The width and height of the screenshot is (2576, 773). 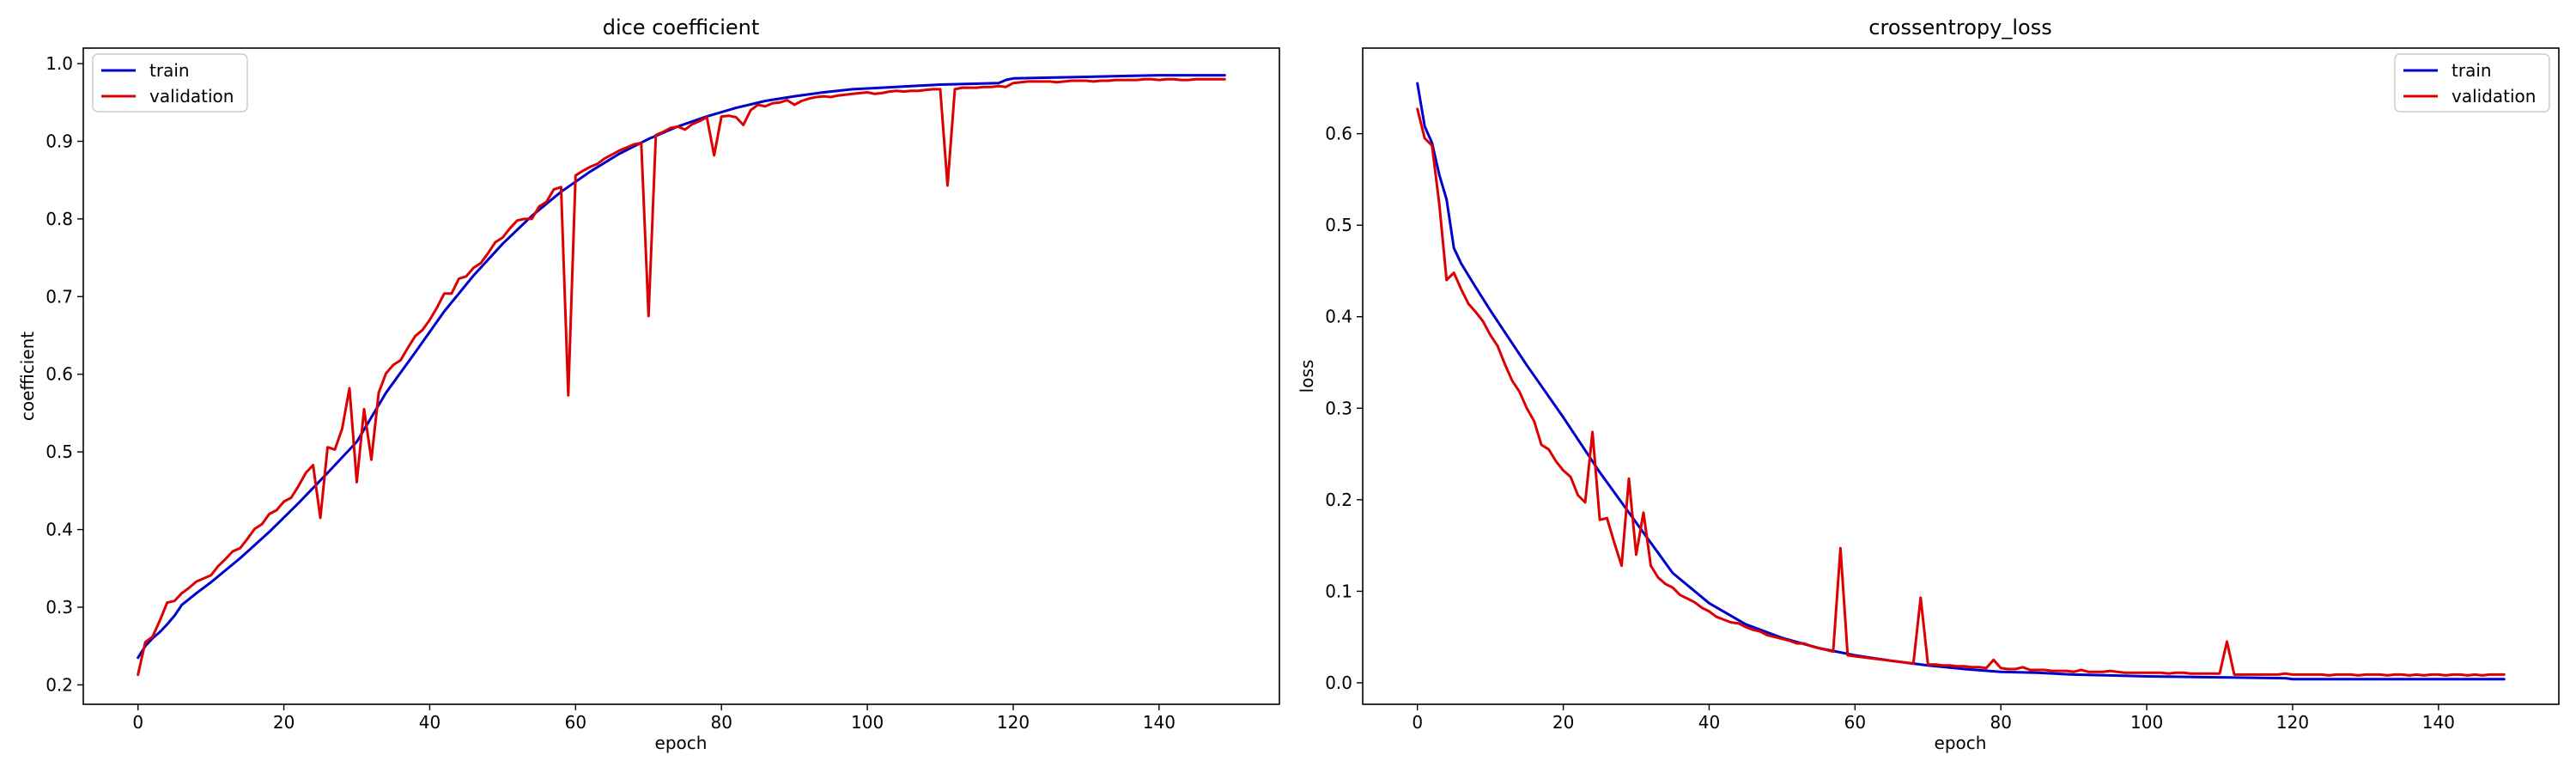 What do you see at coordinates (682, 27) in the screenshot?
I see `chart-title: dice coefficient` at bounding box center [682, 27].